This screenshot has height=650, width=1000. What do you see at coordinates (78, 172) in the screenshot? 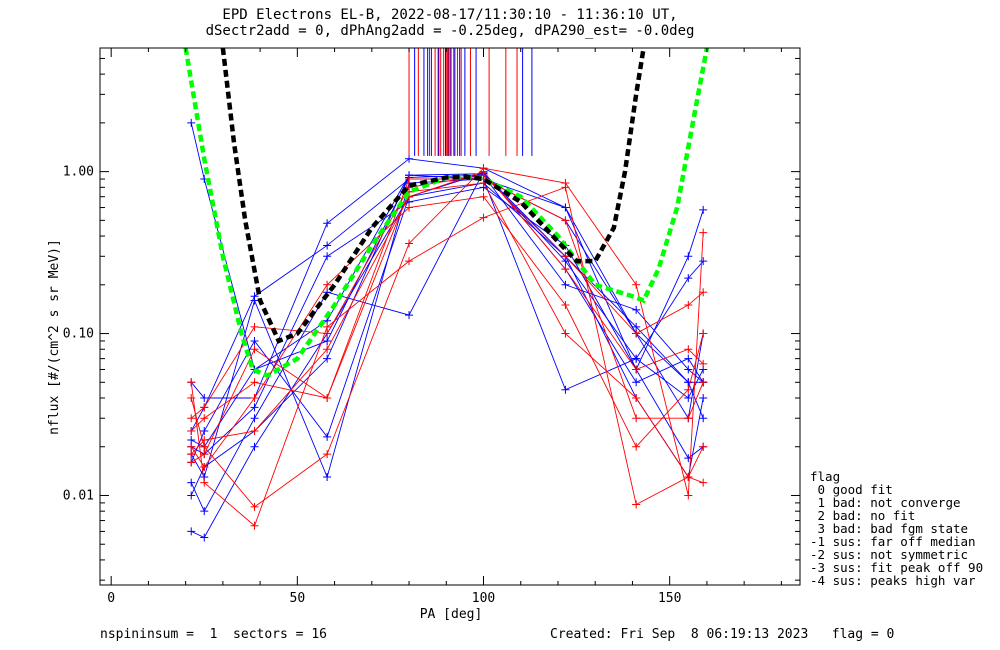
I see `y-tick-label: 1.00` at bounding box center [78, 172].